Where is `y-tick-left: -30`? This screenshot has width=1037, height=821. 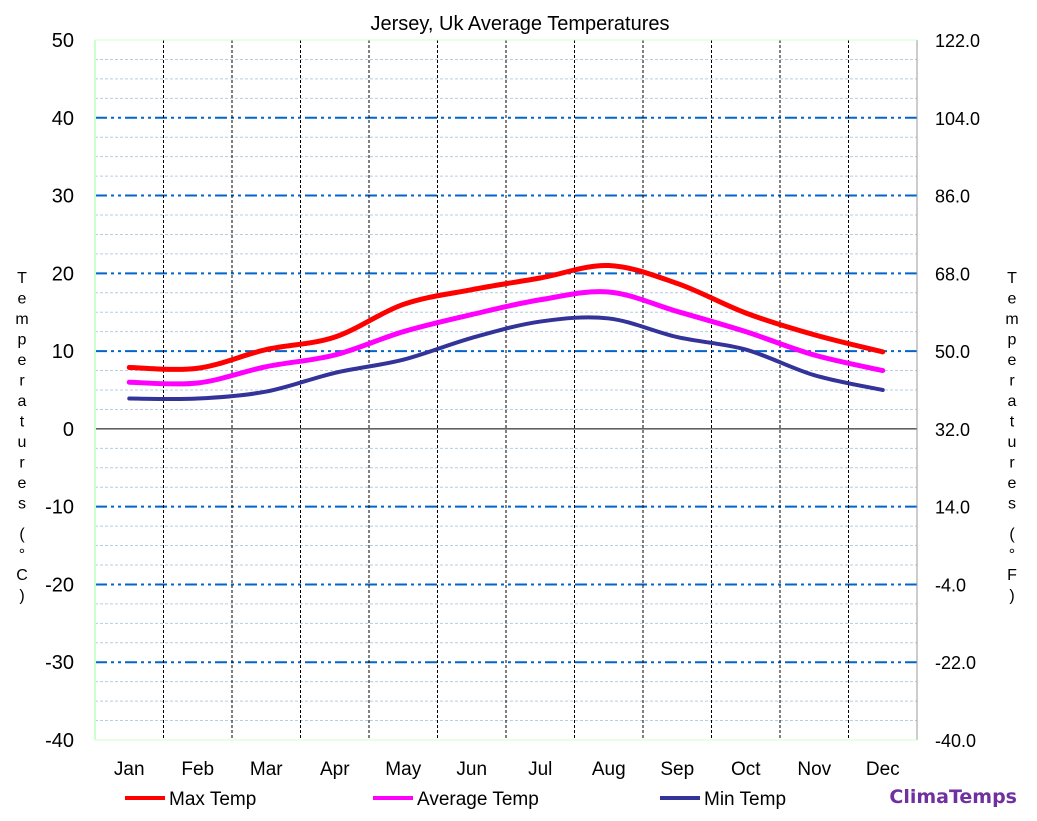 y-tick-left: -30 is located at coordinates (59, 663).